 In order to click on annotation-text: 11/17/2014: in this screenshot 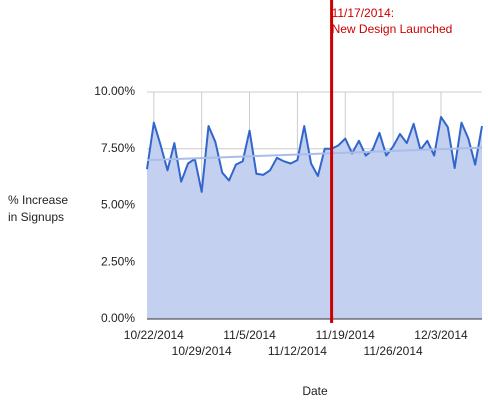, I will do `click(363, 13)`.